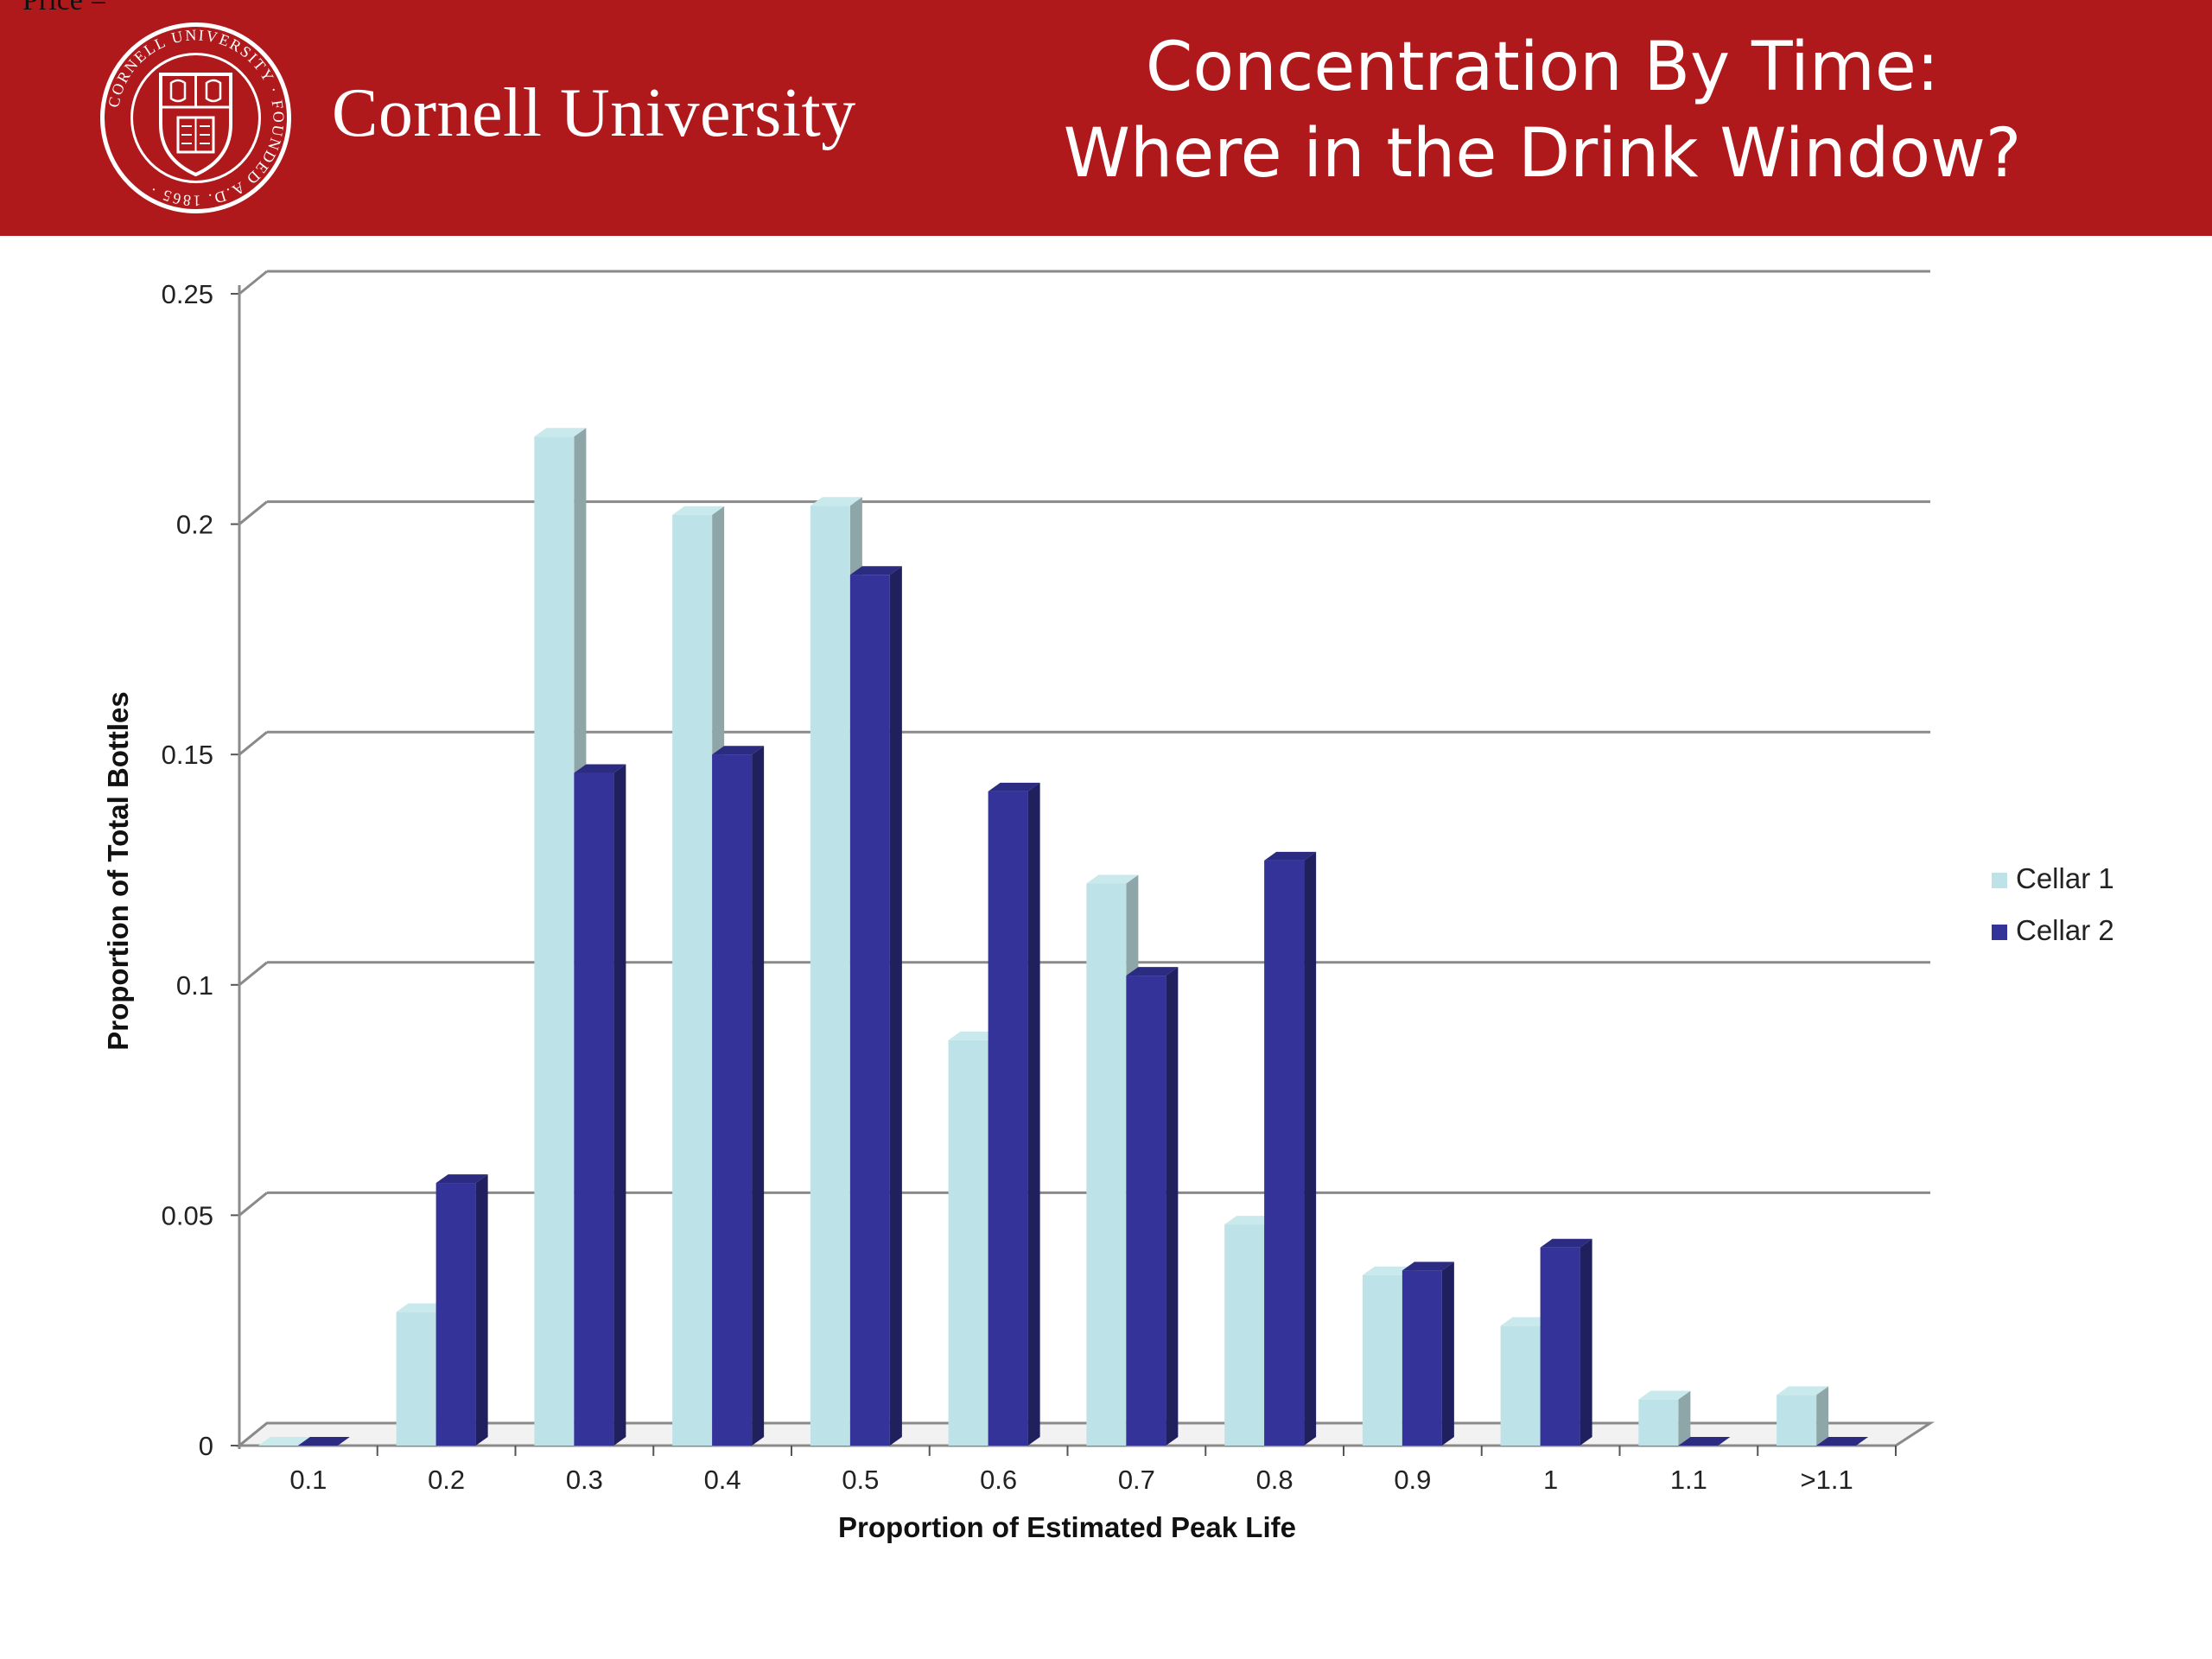 The image size is (2212, 1659). Describe the element at coordinates (860, 1480) in the screenshot. I see `x-tick-label: 0.5` at that location.